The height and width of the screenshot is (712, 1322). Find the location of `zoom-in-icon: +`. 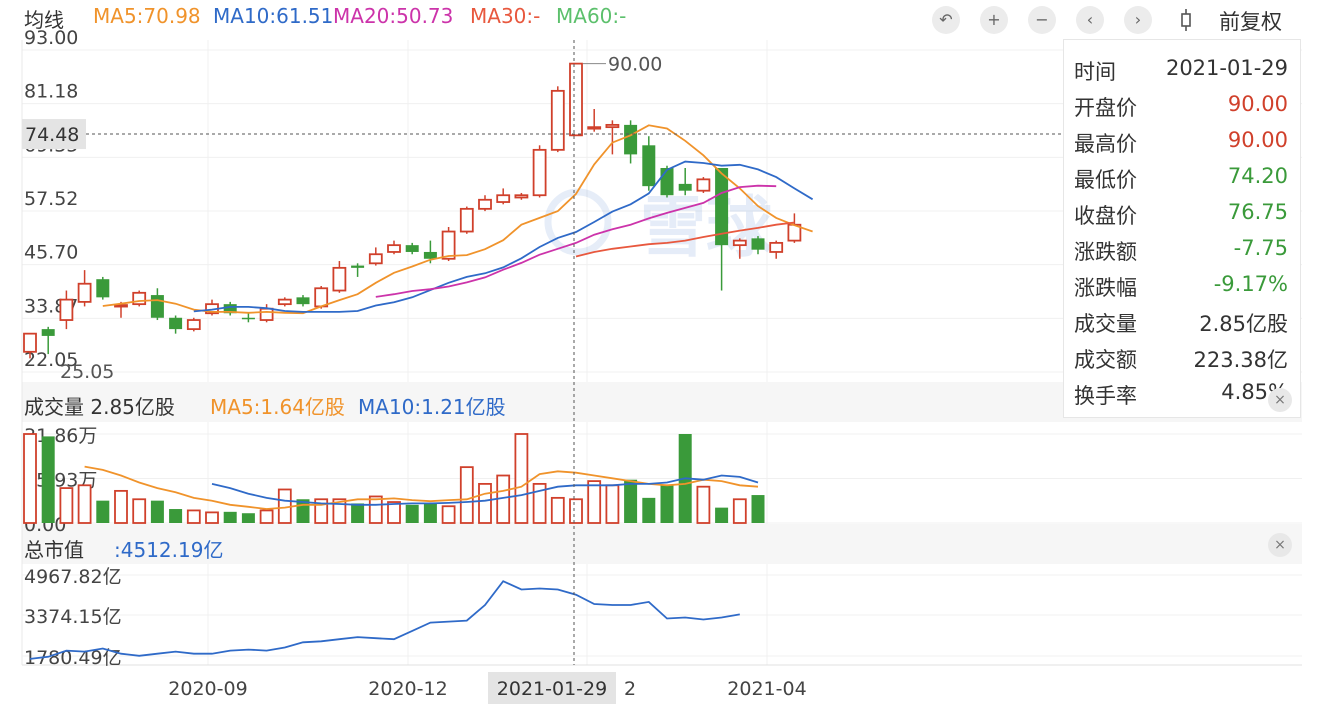

zoom-in-icon: + is located at coordinates (994, 20).